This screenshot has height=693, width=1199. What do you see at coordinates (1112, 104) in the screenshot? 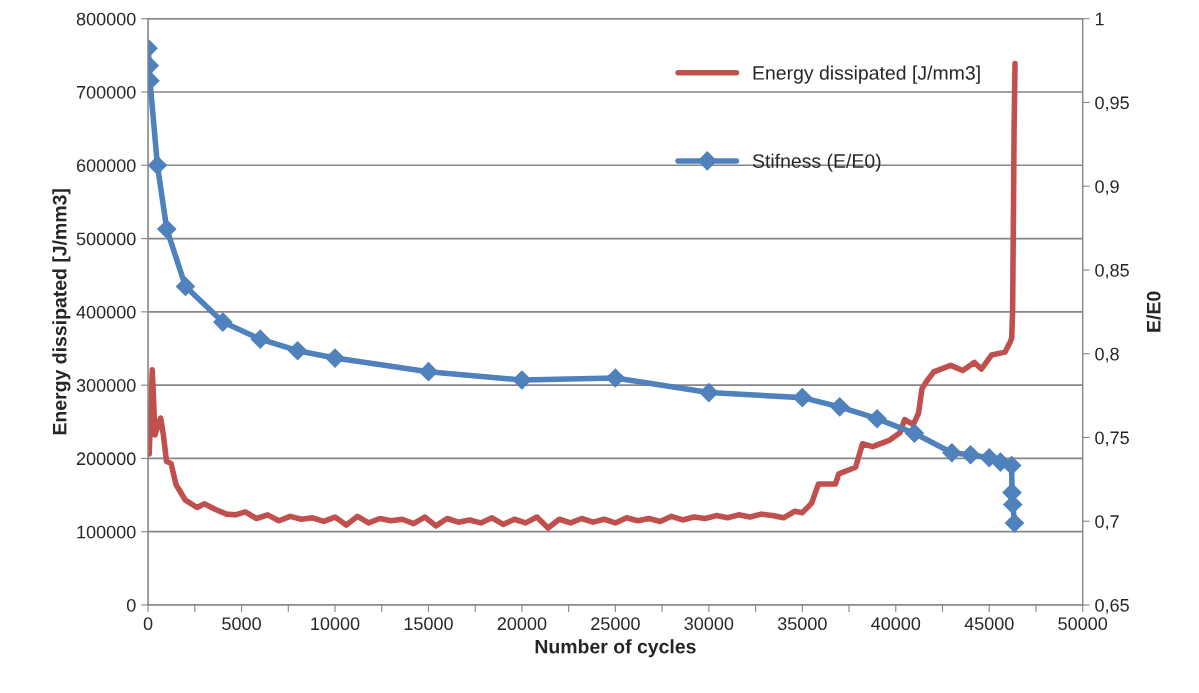
I see `y2-tick-label: 0,95` at bounding box center [1112, 104].